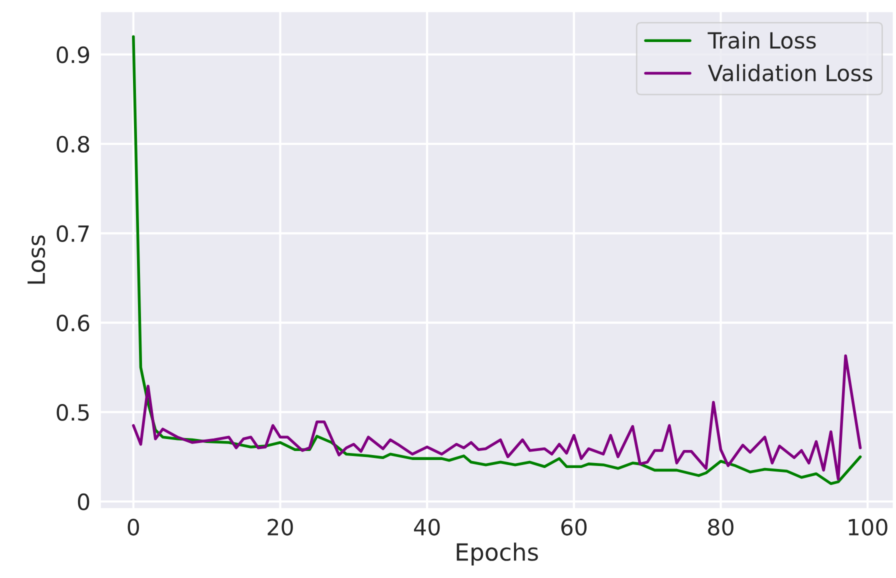 This screenshot has height=578, width=896. Describe the element at coordinates (427, 527) in the screenshot. I see `x-tick-label: 40` at that location.